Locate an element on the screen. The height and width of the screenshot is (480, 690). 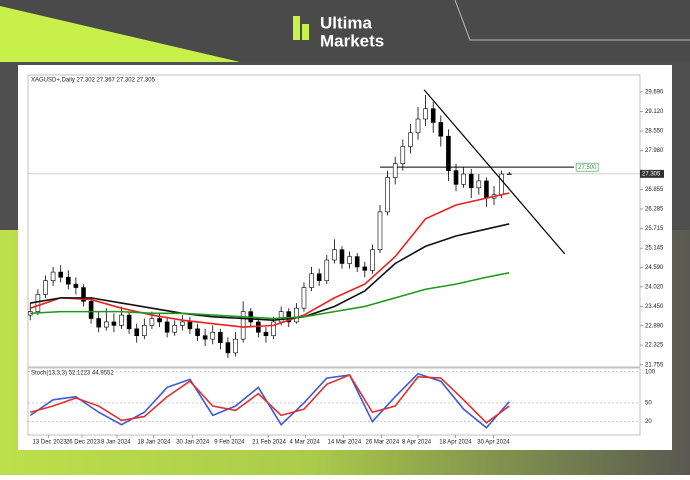
y-tick-label: 20 is located at coordinates (648, 422).